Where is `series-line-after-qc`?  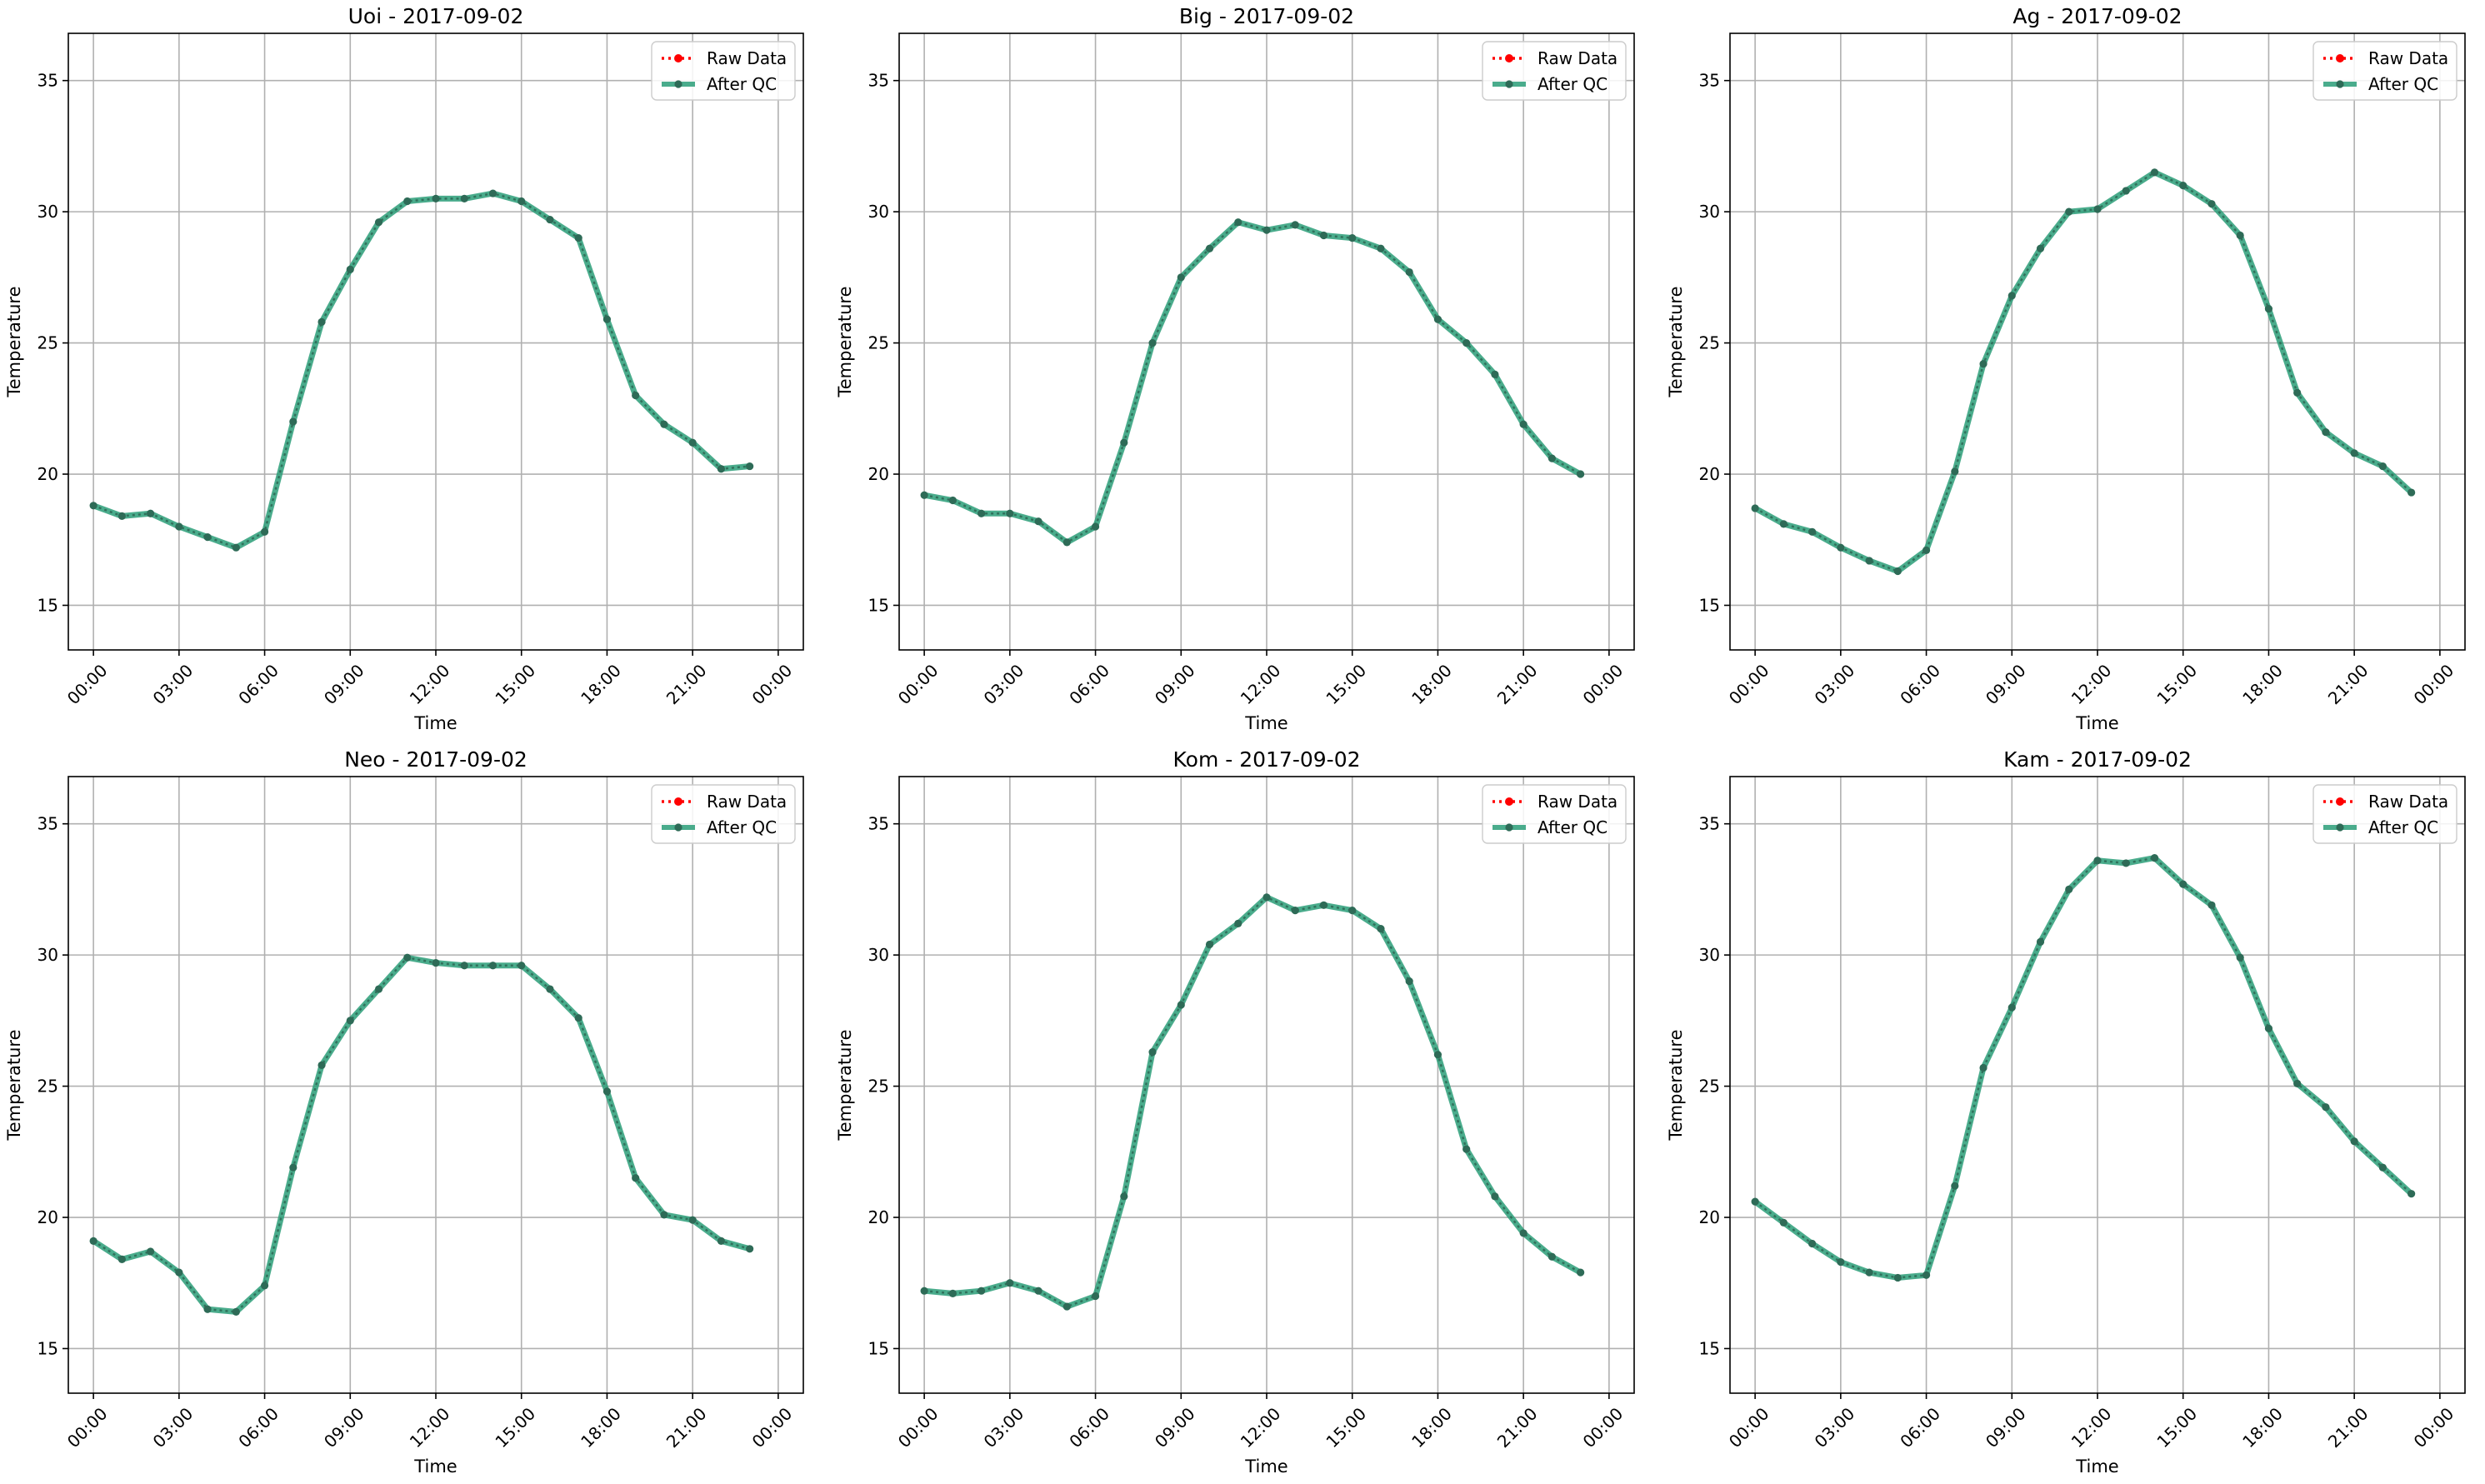
series-line-after-qc is located at coordinates (2083, 372).